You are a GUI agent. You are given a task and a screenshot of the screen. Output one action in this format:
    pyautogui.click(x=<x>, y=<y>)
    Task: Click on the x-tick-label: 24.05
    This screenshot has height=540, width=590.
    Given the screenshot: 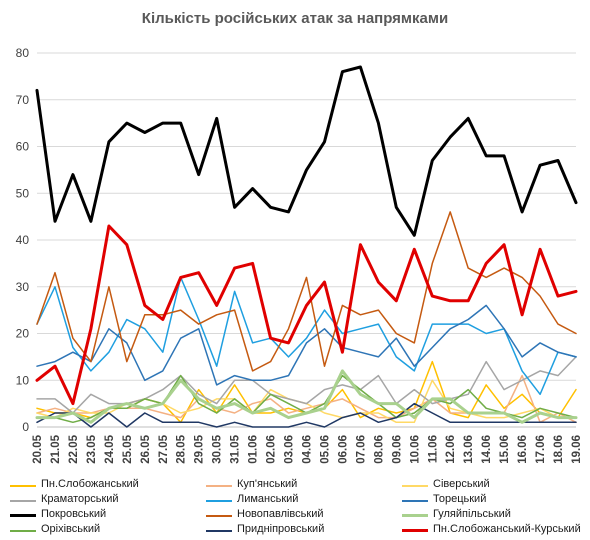 What is the action you would take?
    pyautogui.click(x=110, y=448)
    